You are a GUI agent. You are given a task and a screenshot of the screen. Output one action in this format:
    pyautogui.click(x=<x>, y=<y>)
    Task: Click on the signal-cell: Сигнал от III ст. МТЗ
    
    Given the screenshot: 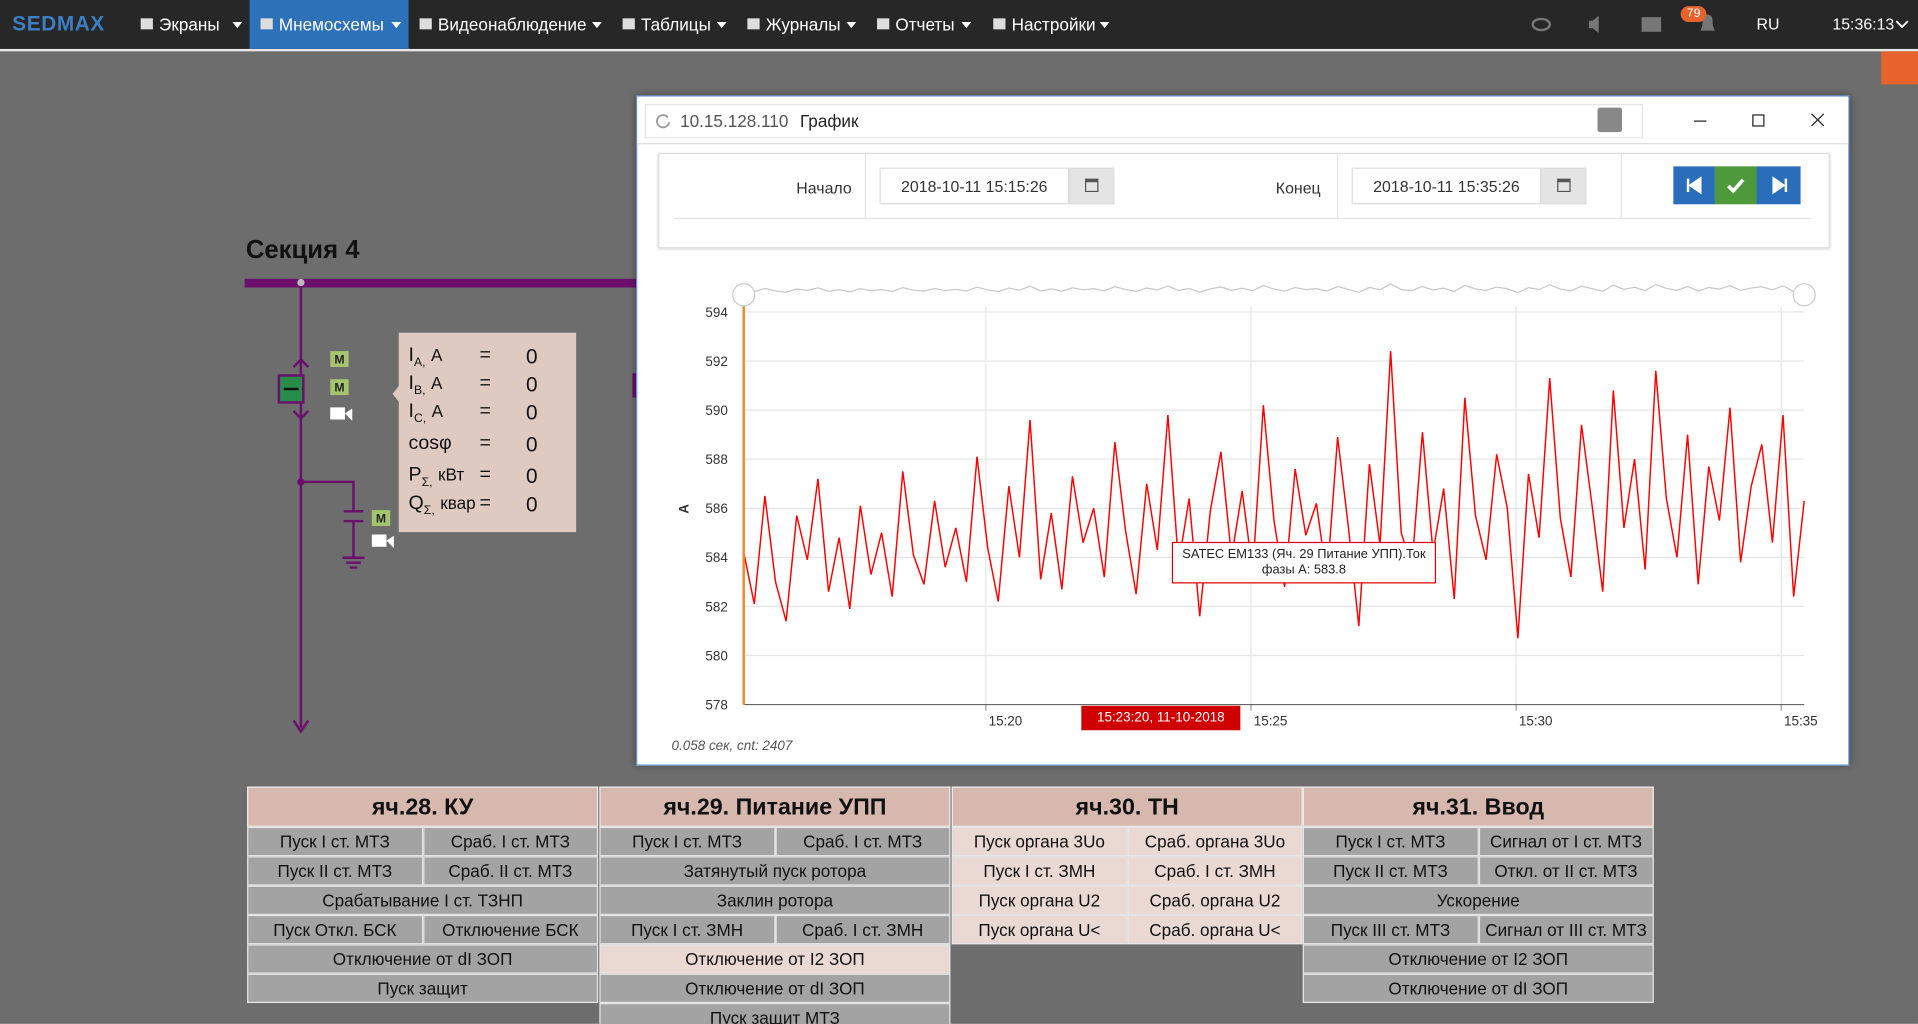 What is the action you would take?
    pyautogui.click(x=1566, y=929)
    